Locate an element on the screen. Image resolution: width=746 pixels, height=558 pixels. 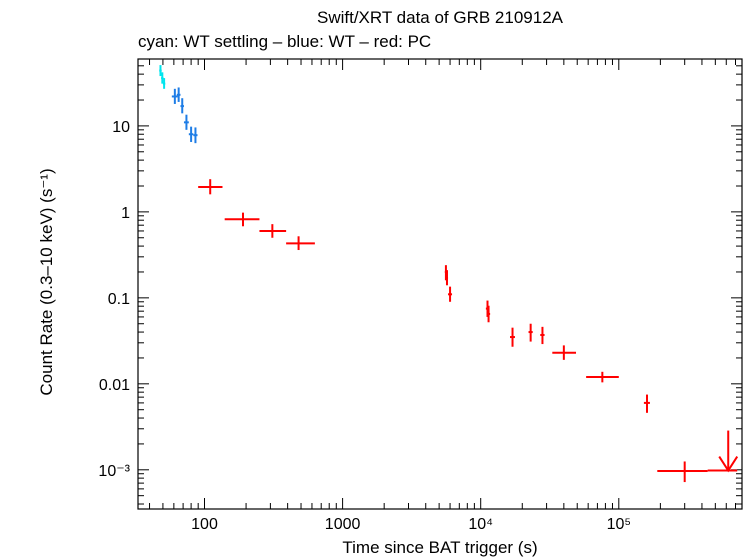
y-tick-label: 10 is located at coordinates (121, 127).